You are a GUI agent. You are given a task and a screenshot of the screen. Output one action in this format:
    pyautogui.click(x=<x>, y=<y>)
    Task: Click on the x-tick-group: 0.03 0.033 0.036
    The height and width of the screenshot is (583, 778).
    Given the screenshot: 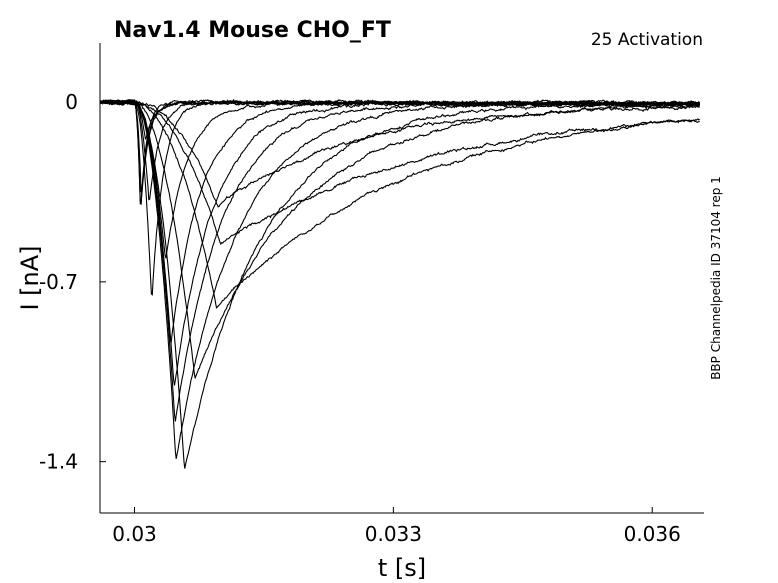 What is the action you would take?
    pyautogui.click(x=396, y=526)
    